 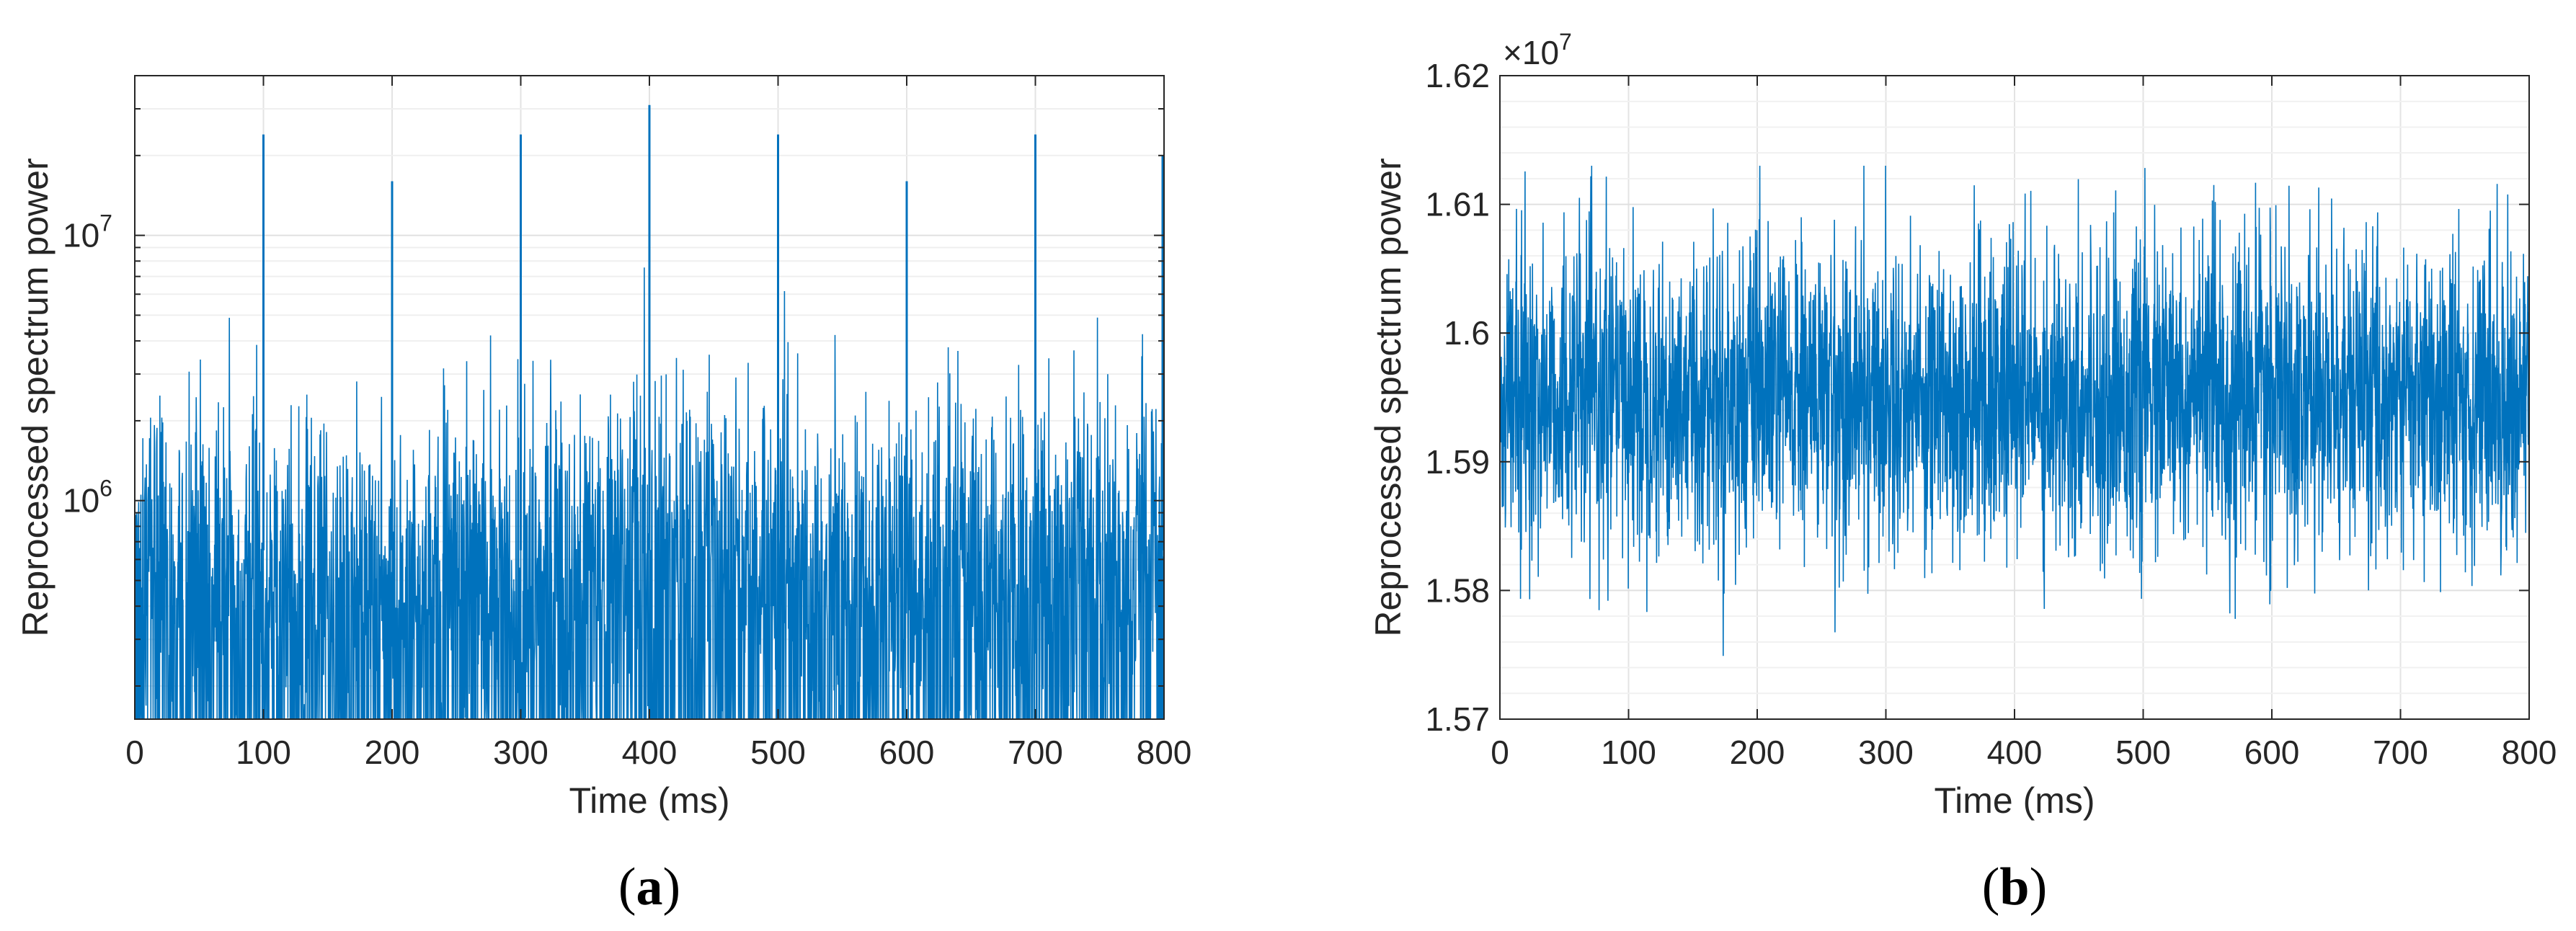 I want to click on panel-b-y-multiplier-base: 10, so click(x=1540, y=52).